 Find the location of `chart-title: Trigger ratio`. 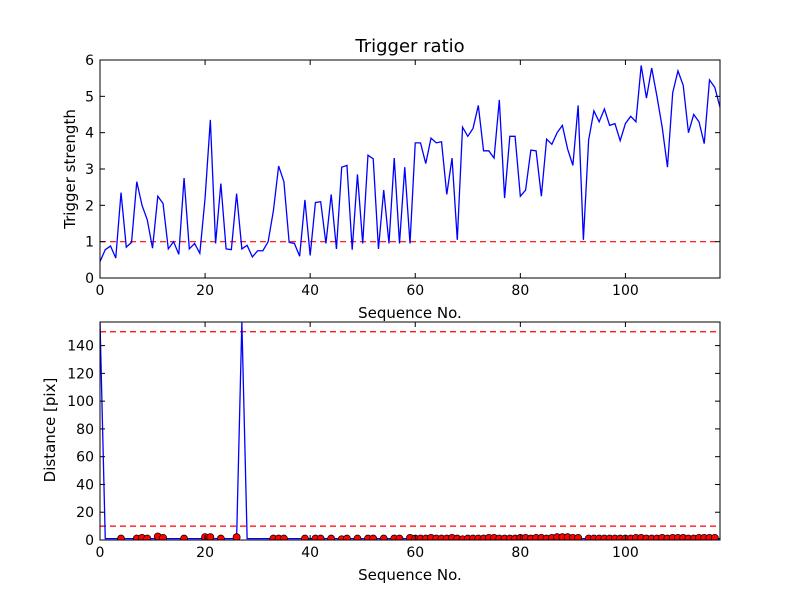

chart-title: Trigger ratio is located at coordinates (409, 46).